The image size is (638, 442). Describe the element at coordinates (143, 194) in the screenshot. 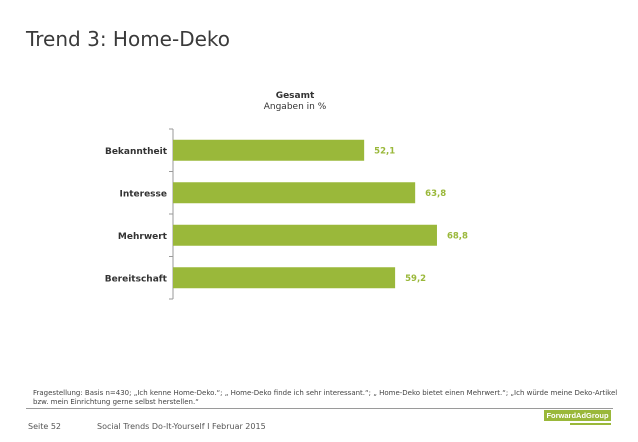

I see `category-label: Interesse` at that location.